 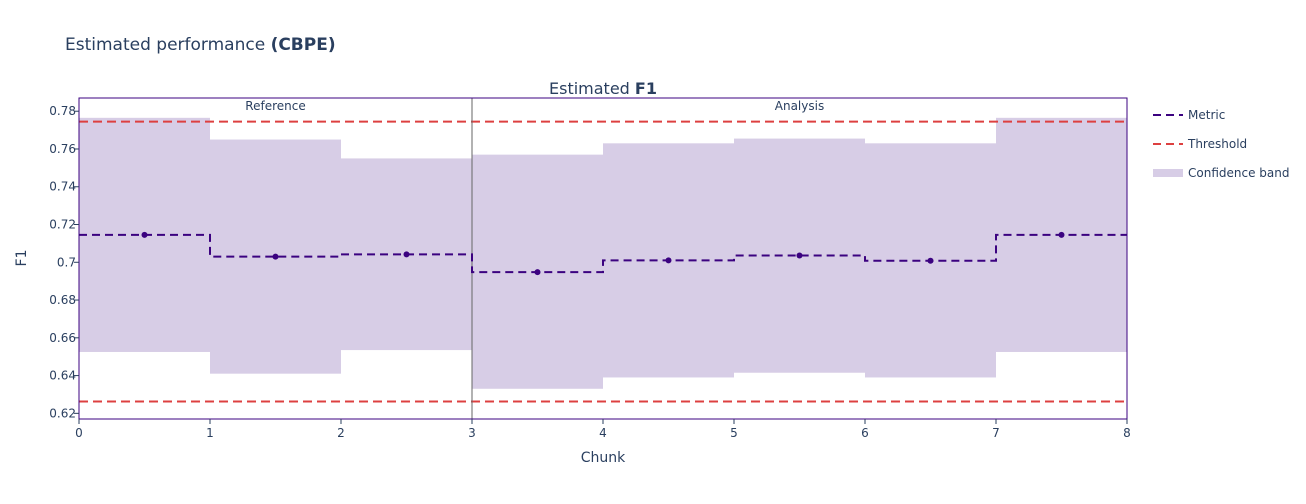 I want to click on y-tick-label-1: 0.64, so click(x=62, y=376).